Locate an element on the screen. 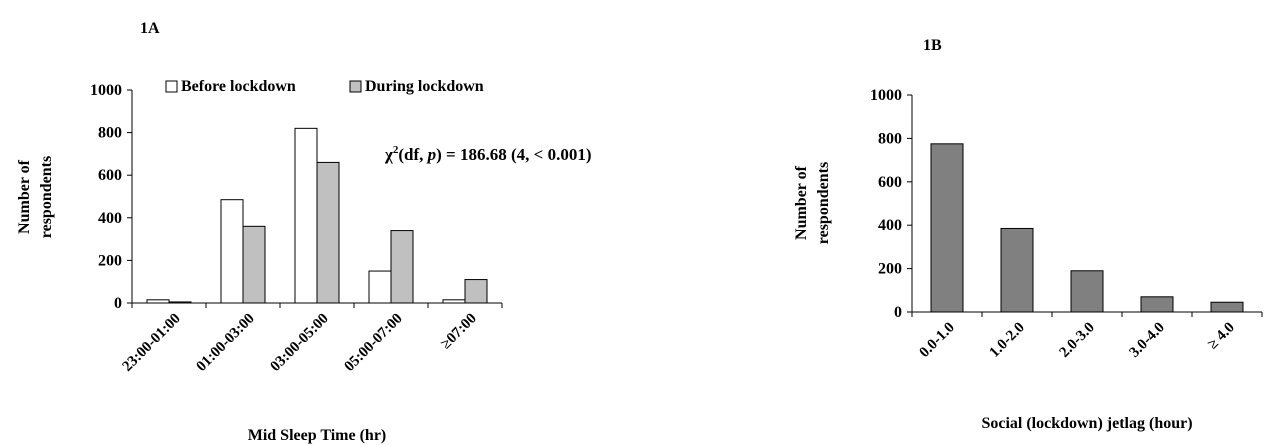 This screenshot has width=1264, height=445. legend-label-before: Before lockdown is located at coordinates (238, 86).